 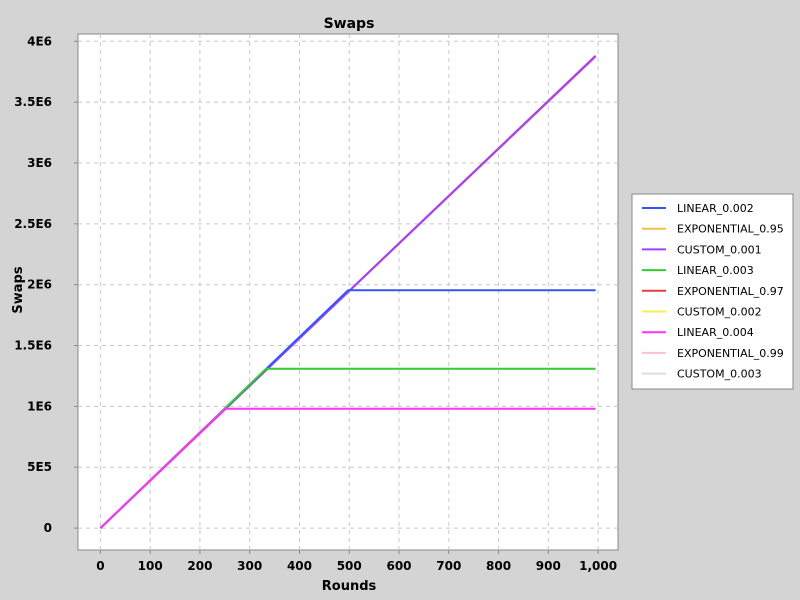 I want to click on chart-title: Swaps, so click(x=349, y=24).